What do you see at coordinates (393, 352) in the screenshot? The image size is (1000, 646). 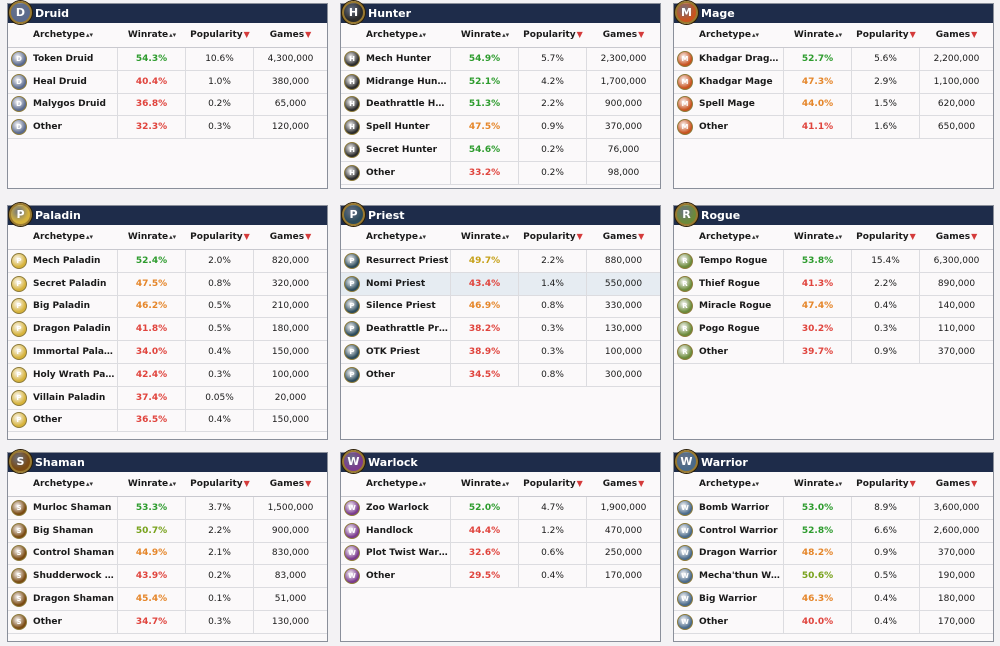 I see `archetype-name: OTK Priest` at bounding box center [393, 352].